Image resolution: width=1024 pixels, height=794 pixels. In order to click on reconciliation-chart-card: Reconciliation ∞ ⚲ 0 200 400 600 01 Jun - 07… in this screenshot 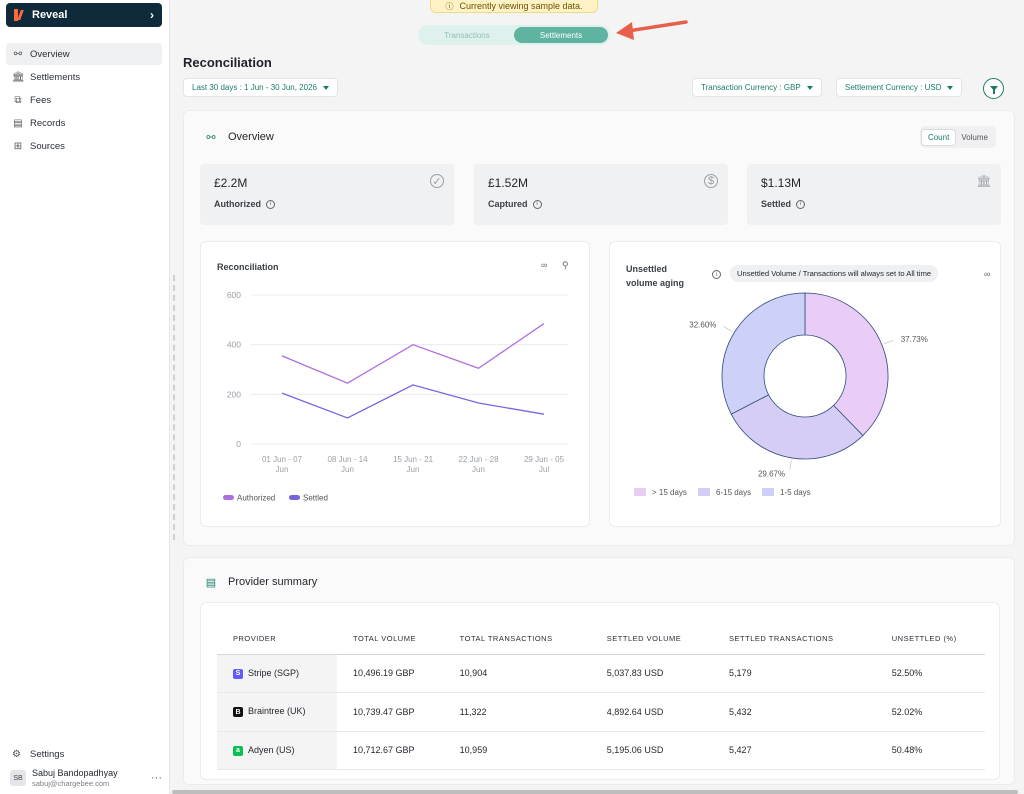, I will do `click(395, 384)`.